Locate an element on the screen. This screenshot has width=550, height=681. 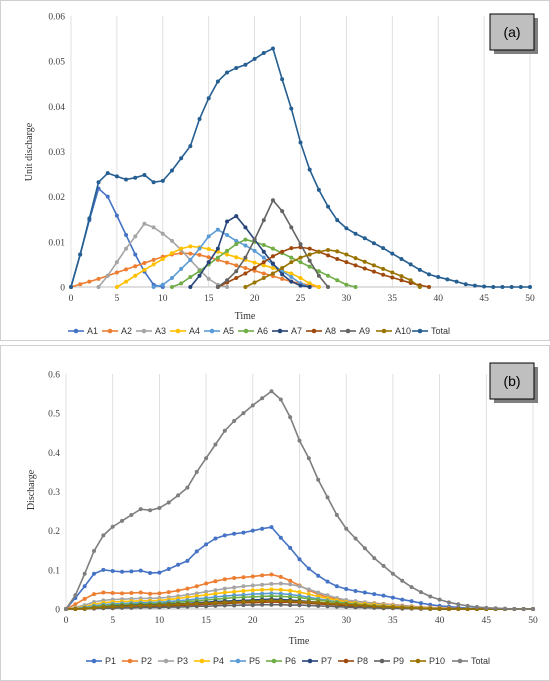
panel-b-legend-item-P2: P2 is located at coordinates (137, 661).